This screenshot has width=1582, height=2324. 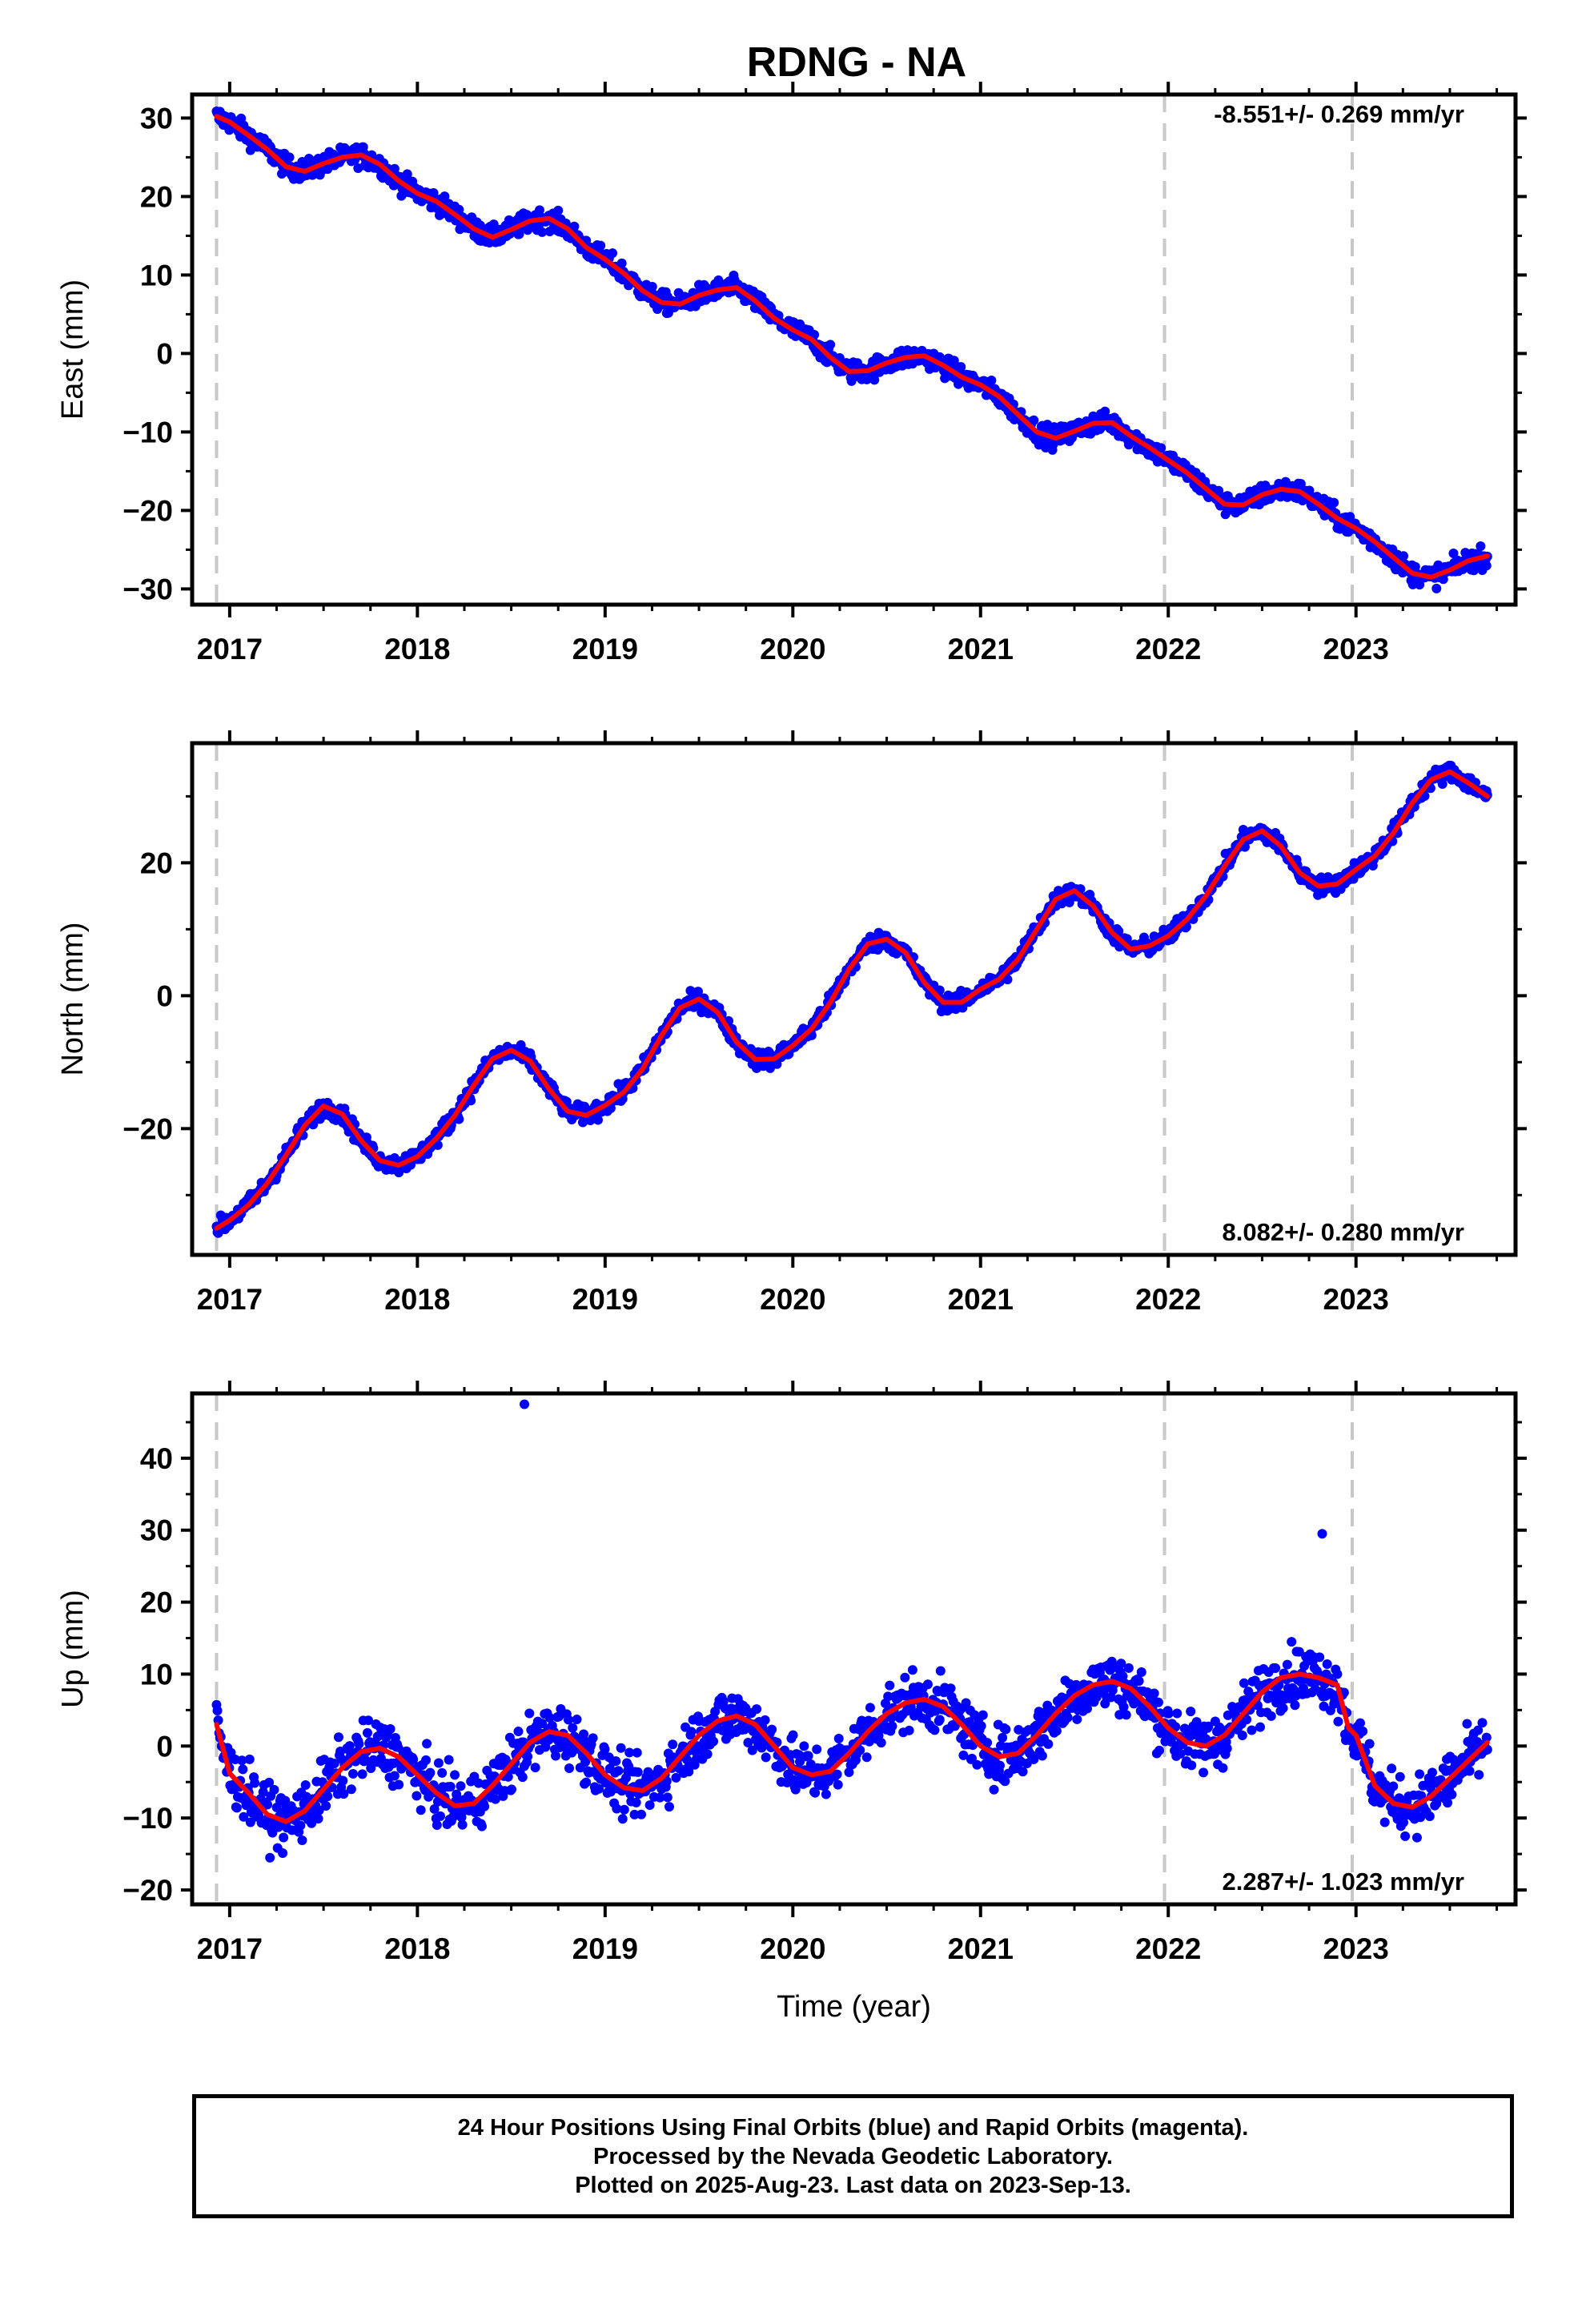 I want to click on model-fit-line, so click(x=852, y=1748).